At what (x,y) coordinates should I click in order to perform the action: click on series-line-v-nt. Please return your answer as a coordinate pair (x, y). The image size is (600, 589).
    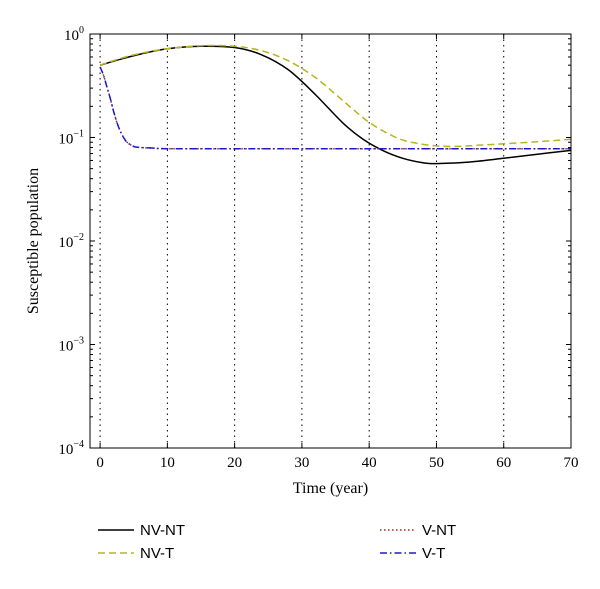
    Looking at the image, I should click on (335, 108).